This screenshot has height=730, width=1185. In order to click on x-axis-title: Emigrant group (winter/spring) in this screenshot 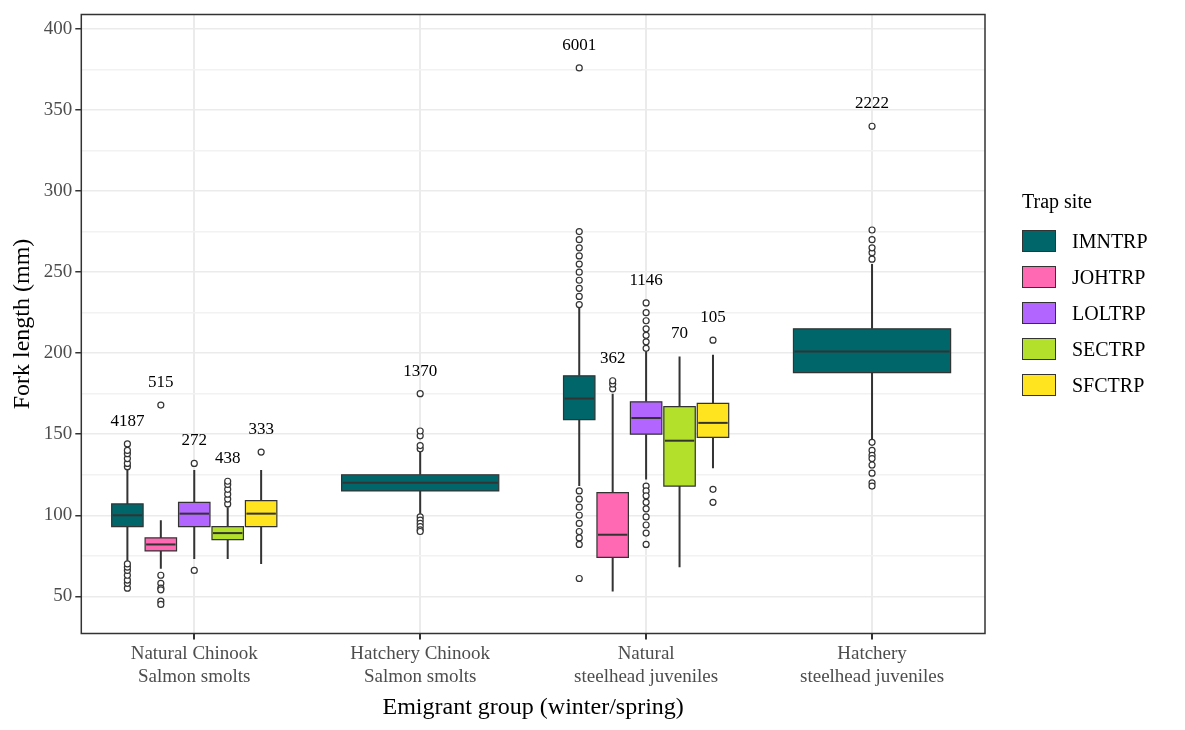, I will do `click(533, 705)`.